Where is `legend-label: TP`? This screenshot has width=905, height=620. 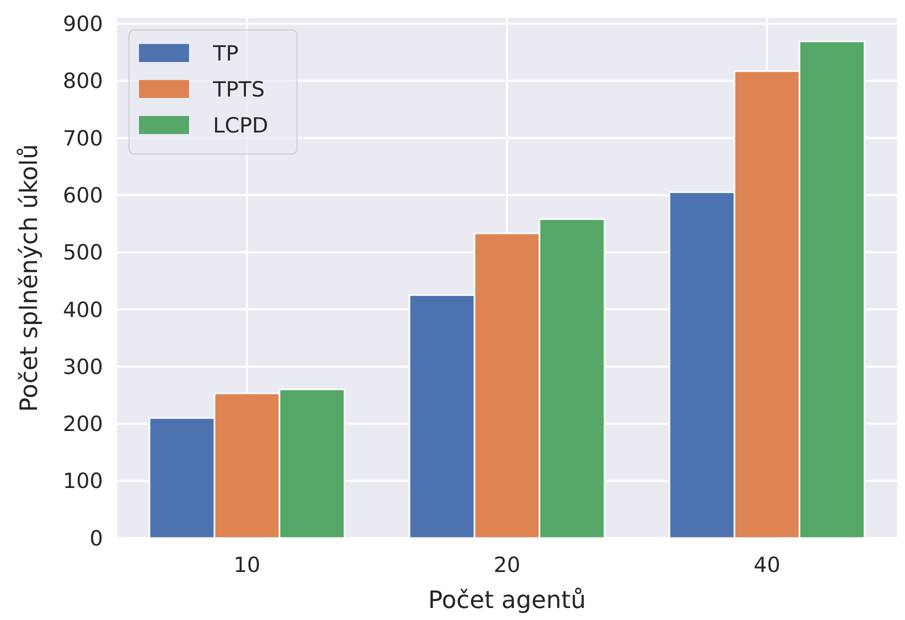
legend-label: TP is located at coordinates (225, 53).